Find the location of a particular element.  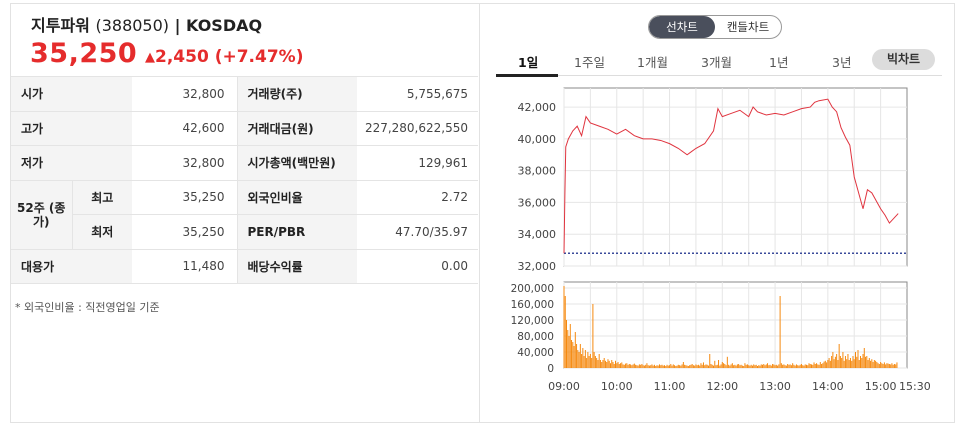

period-tabs: 1일 1주일 1개월 3개월 1년 3년 빅차트 is located at coordinates (719, 62).